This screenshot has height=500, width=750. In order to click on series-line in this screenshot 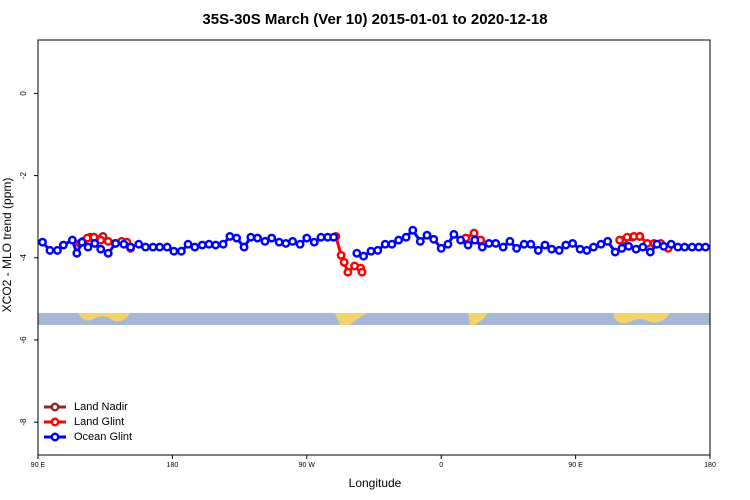, I will do `click(361, 238)`.